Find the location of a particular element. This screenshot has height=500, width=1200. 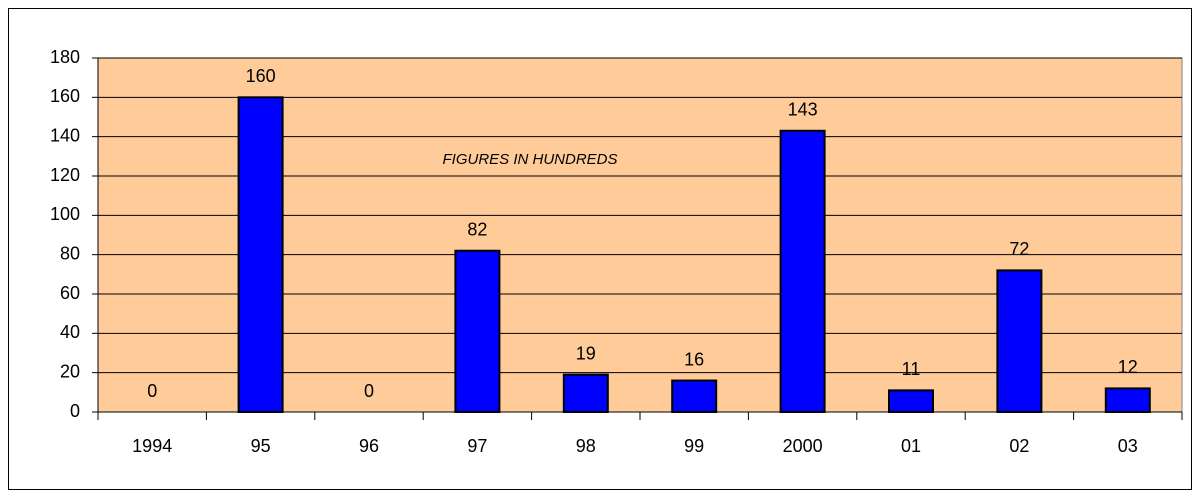

y-tick-label: 120 is located at coordinates (65, 175).